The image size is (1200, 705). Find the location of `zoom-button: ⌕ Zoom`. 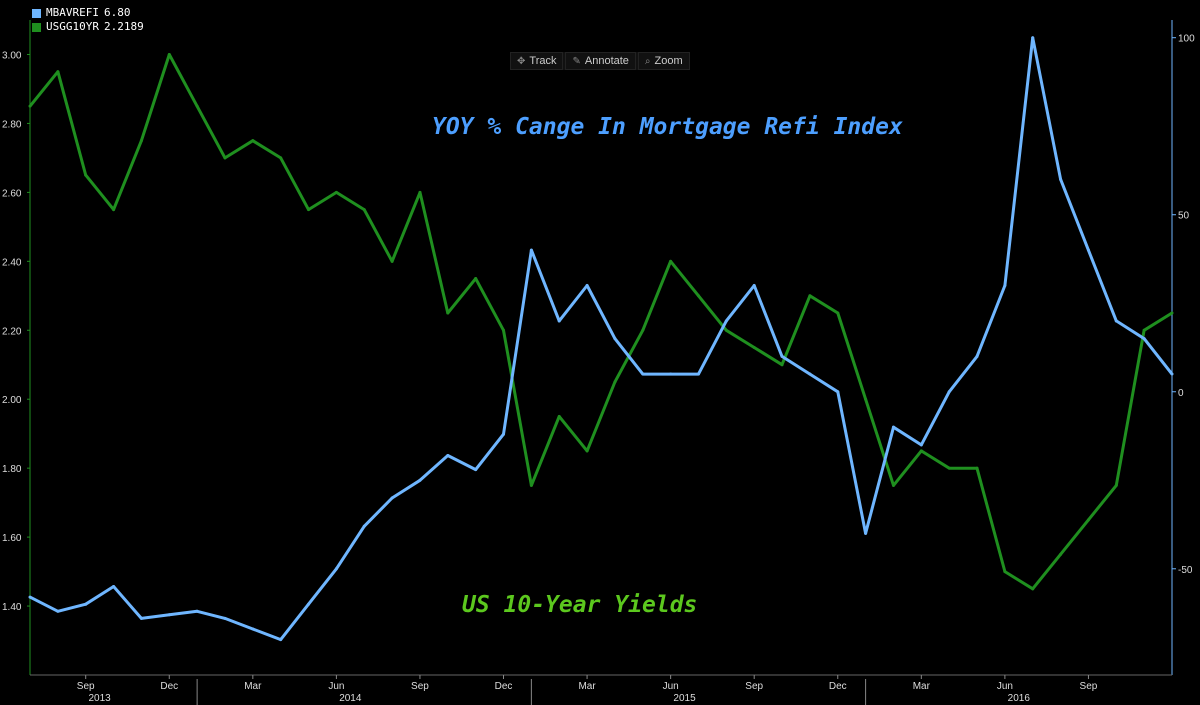

zoom-button: ⌕ Zoom is located at coordinates (663, 61).